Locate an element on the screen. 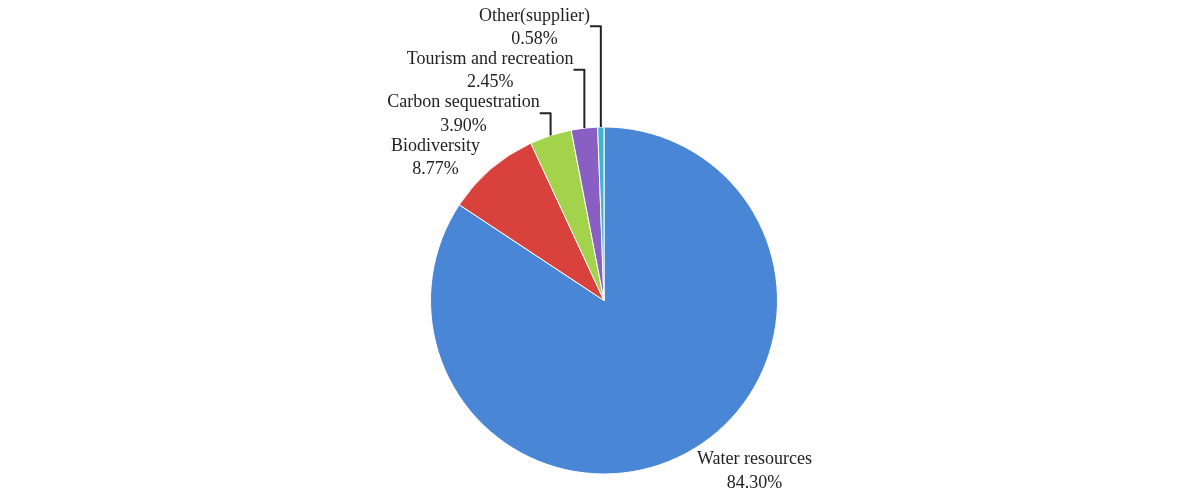 The height and width of the screenshot is (497, 1200). data-label: 3.90% is located at coordinates (463, 124).